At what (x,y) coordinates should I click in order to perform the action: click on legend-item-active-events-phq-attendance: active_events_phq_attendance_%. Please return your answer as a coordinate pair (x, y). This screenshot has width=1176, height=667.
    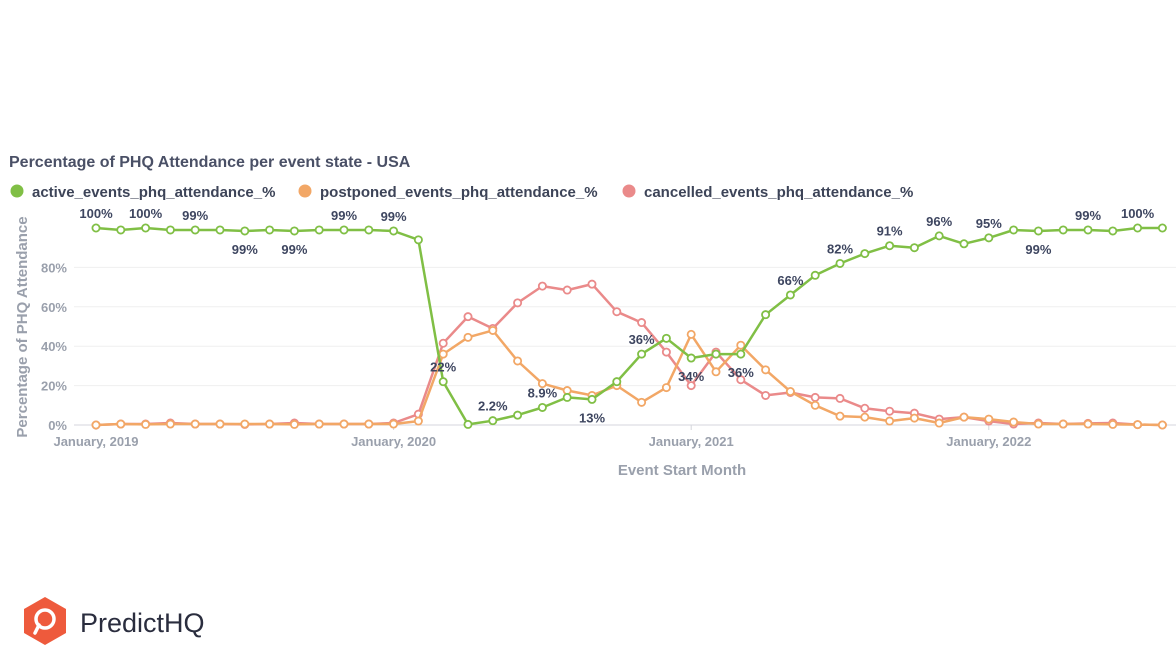
    Looking at the image, I should click on (143, 192).